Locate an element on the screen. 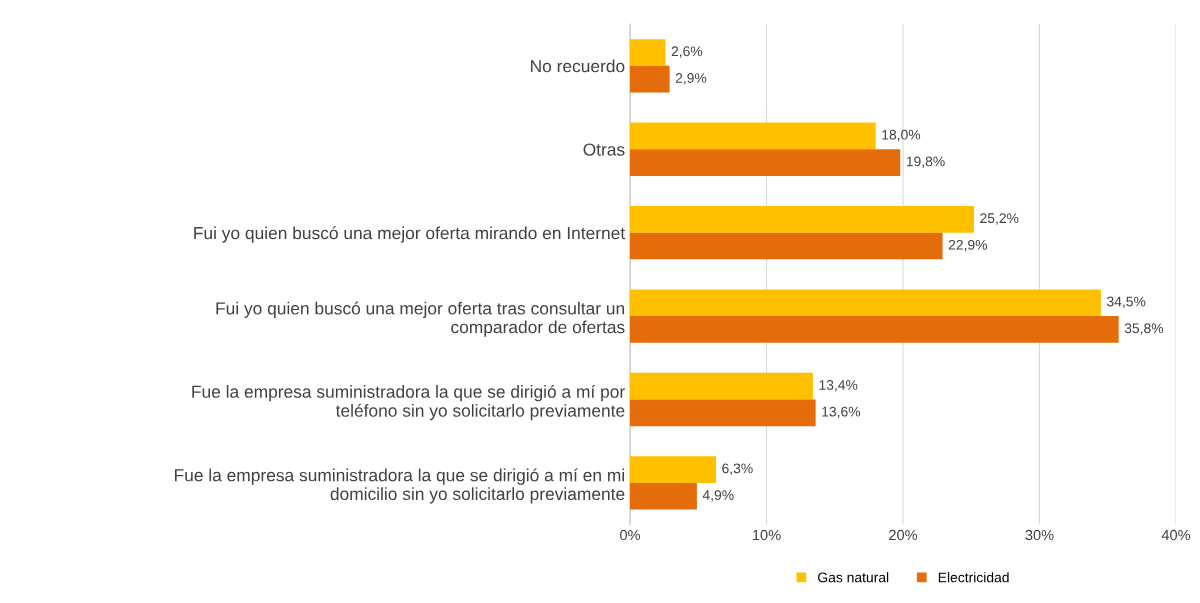  y-tick-label: Fue la empresa suministradora la que se dirigió a mí por teléfono sin yo solicitarlo previamente is located at coordinates (408, 402).